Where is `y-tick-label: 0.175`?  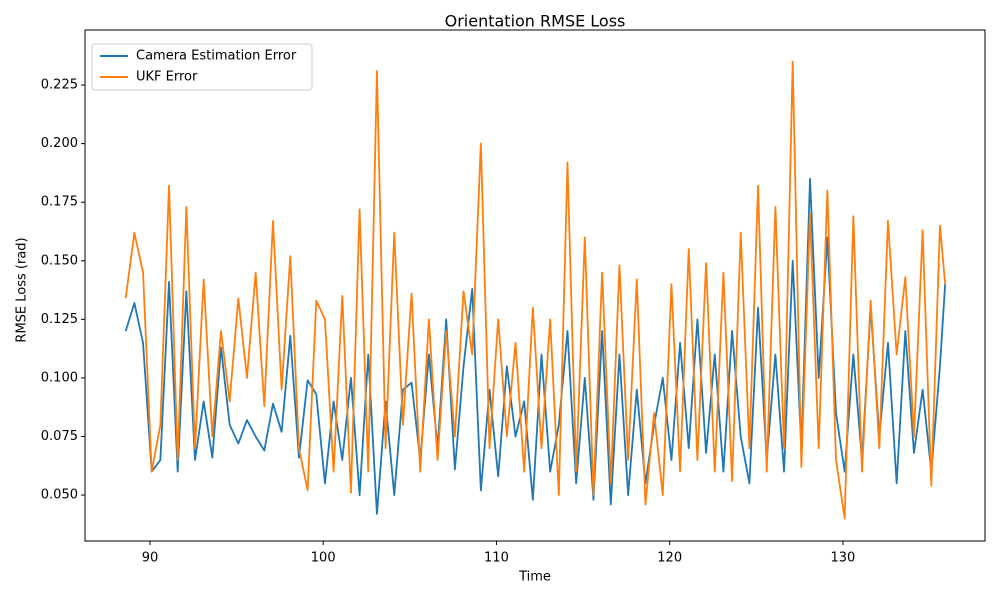
y-tick-label: 0.175 is located at coordinates (59, 202).